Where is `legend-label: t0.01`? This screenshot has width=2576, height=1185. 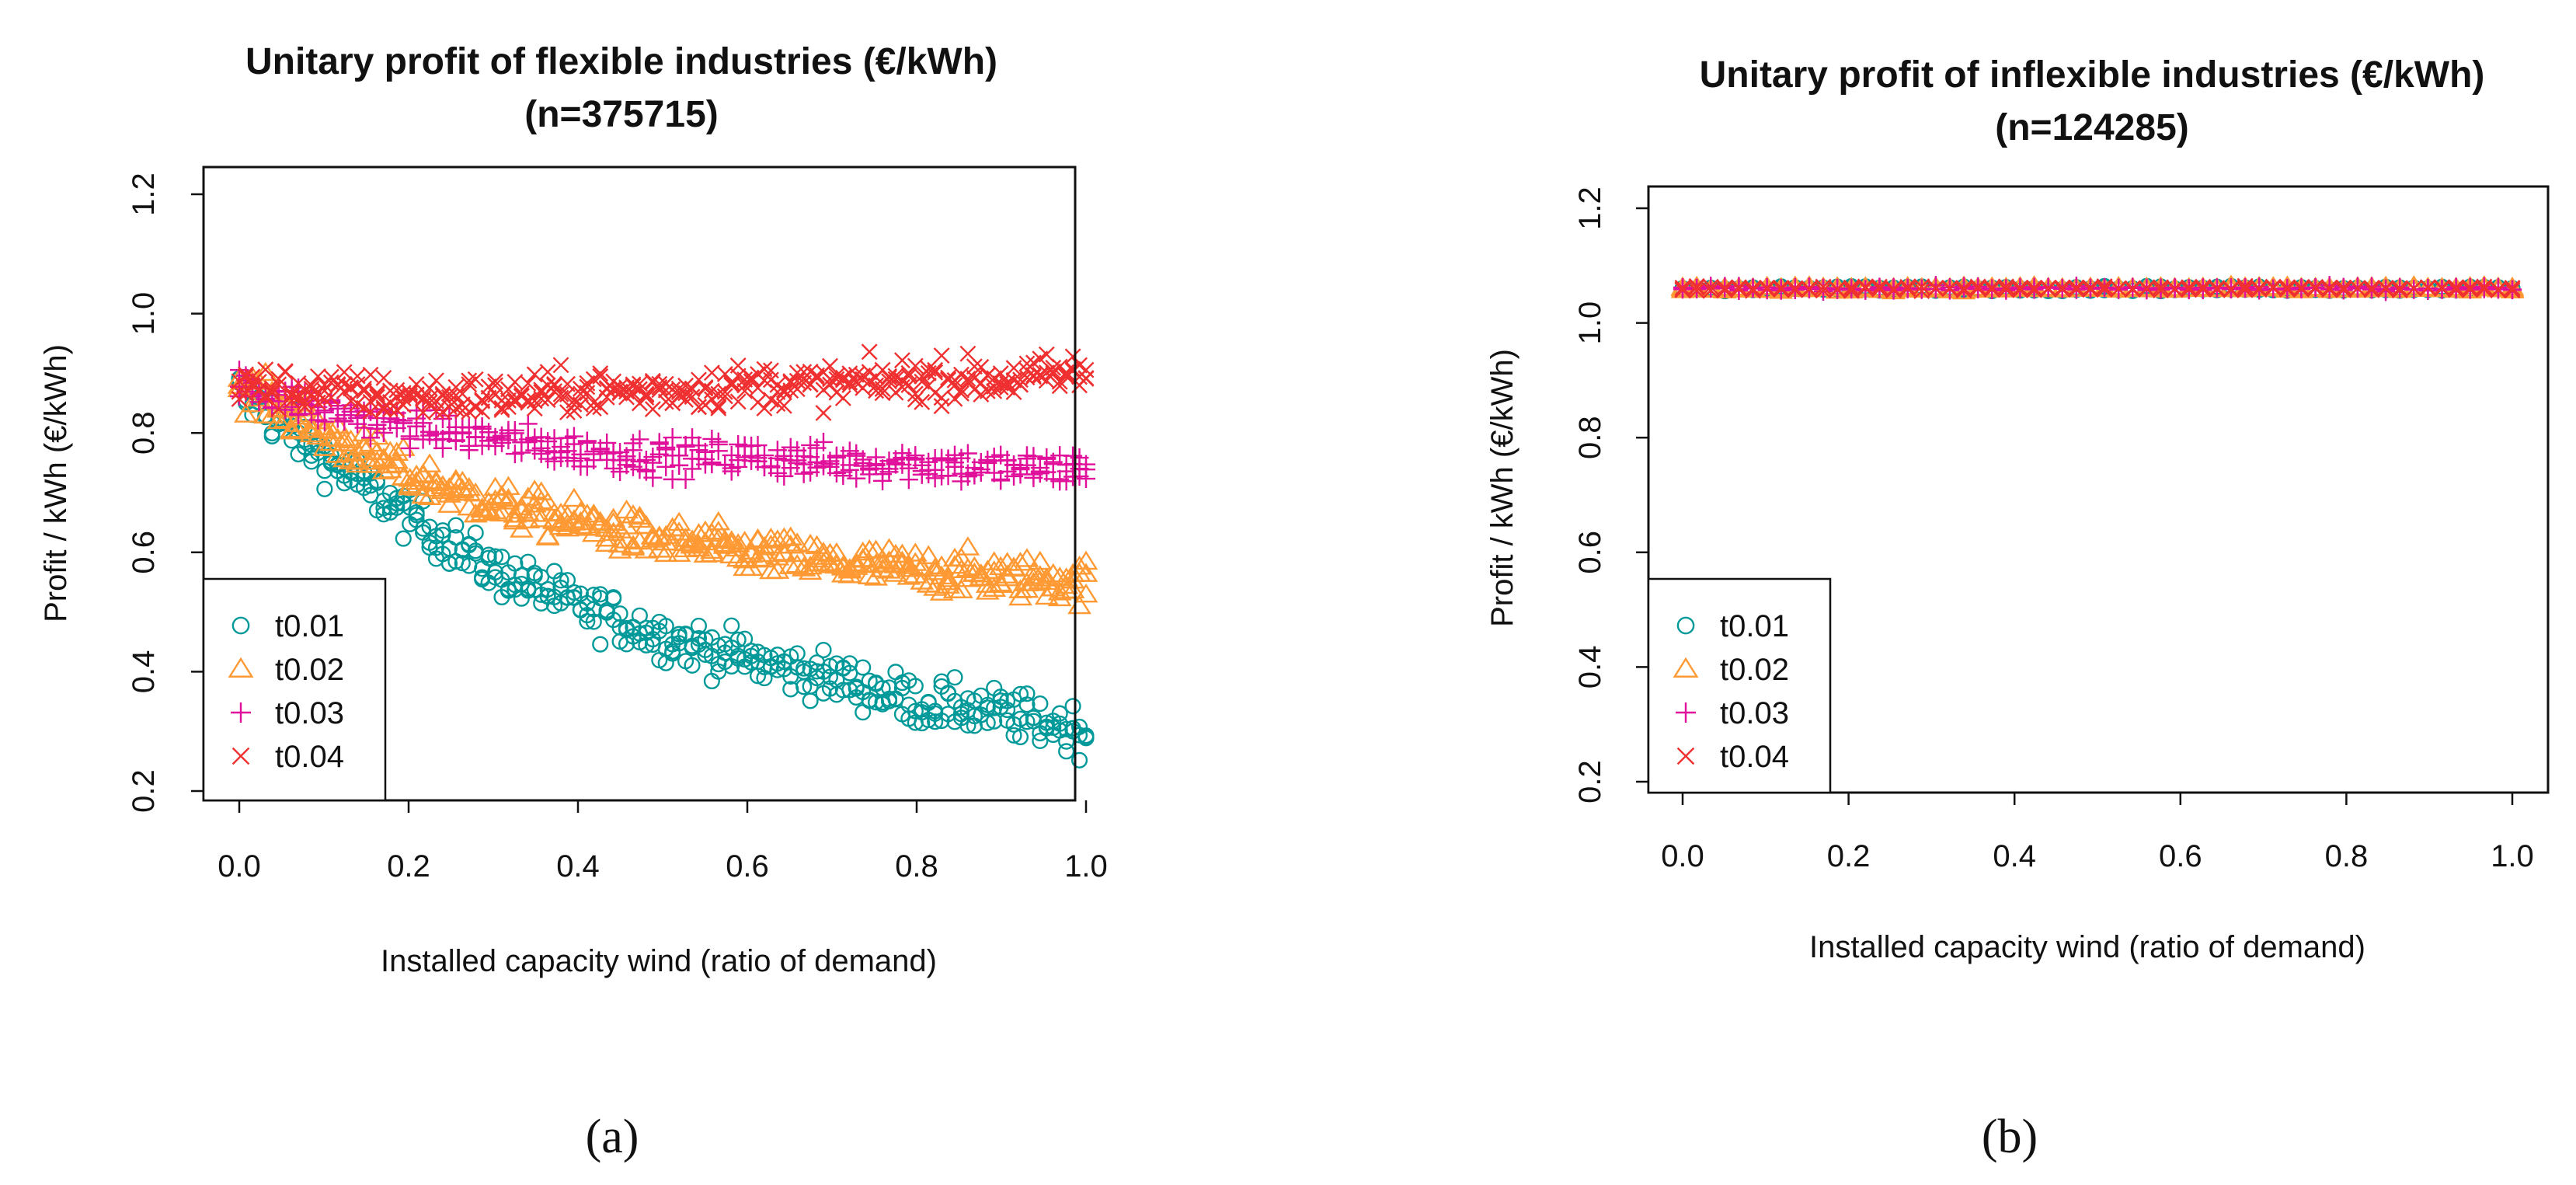
legend-label: t0.01 is located at coordinates (309, 626).